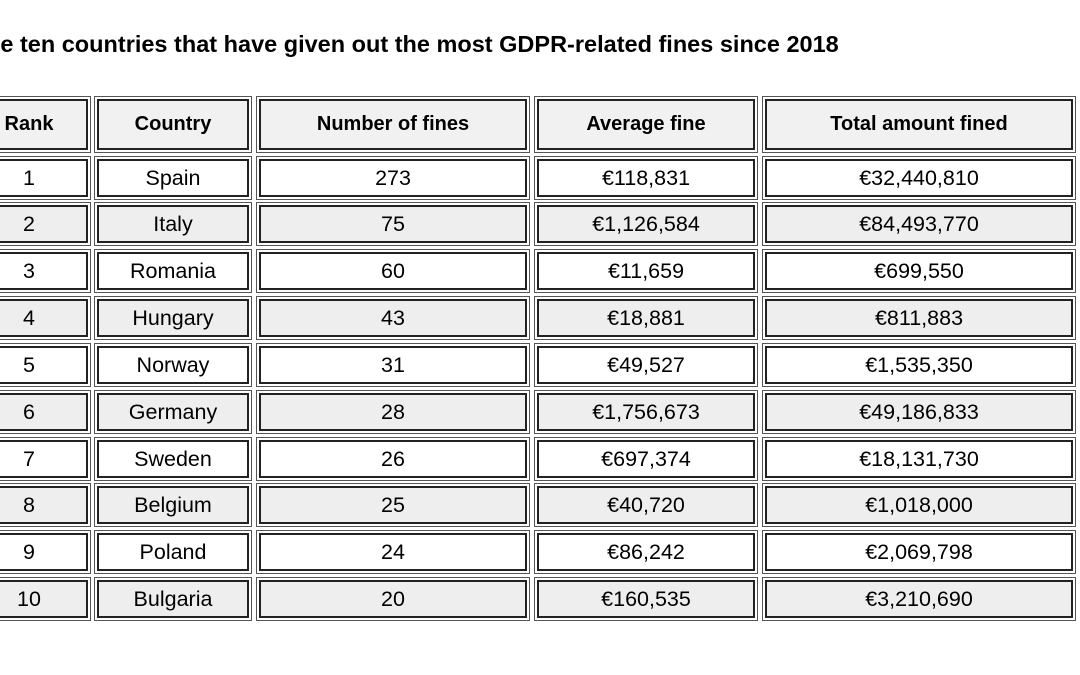  What do you see at coordinates (45, 412) in the screenshot?
I see `table-cell-rank: 6` at bounding box center [45, 412].